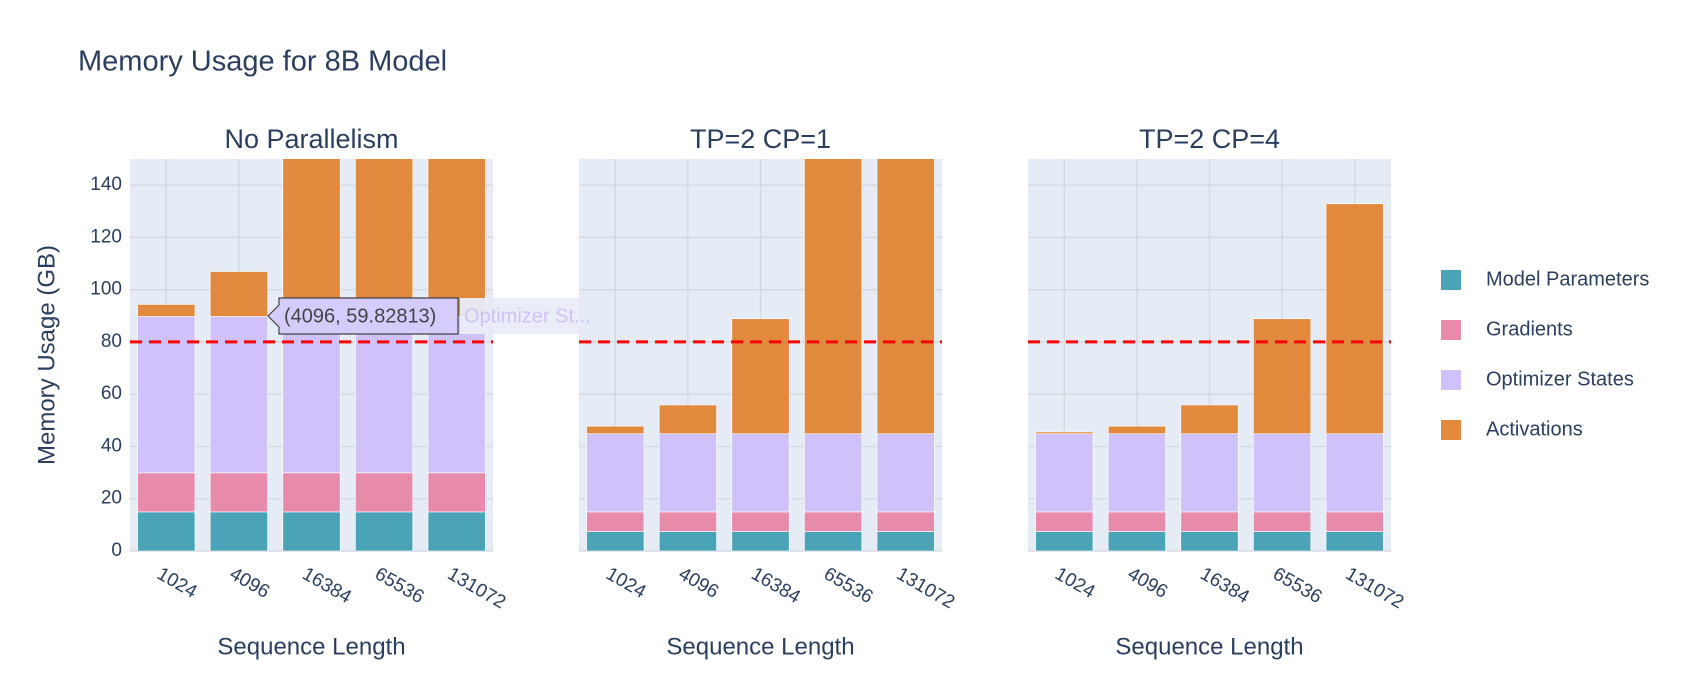 The height and width of the screenshot is (677, 1688). Describe the element at coordinates (111, 393) in the screenshot. I see `y-tick-label: 60` at that location.